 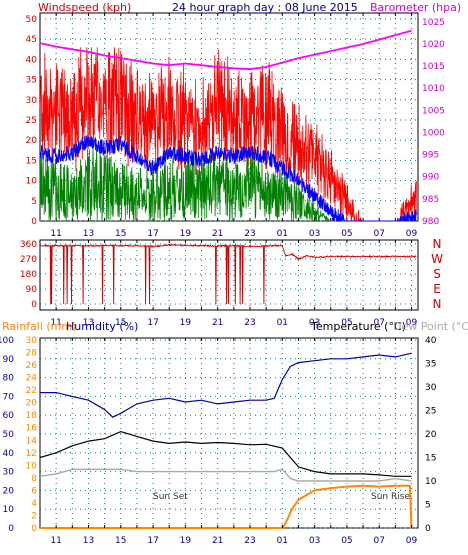 What do you see at coordinates (226, 506) in the screenshot?
I see `rainfall-series` at bounding box center [226, 506].